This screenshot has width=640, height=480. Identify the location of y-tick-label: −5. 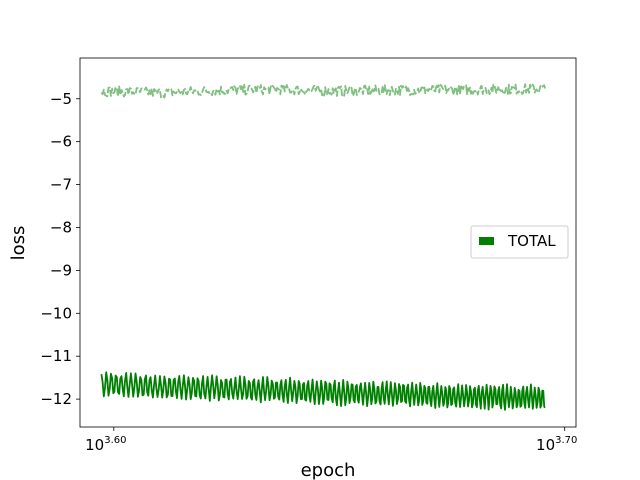
(61, 99).